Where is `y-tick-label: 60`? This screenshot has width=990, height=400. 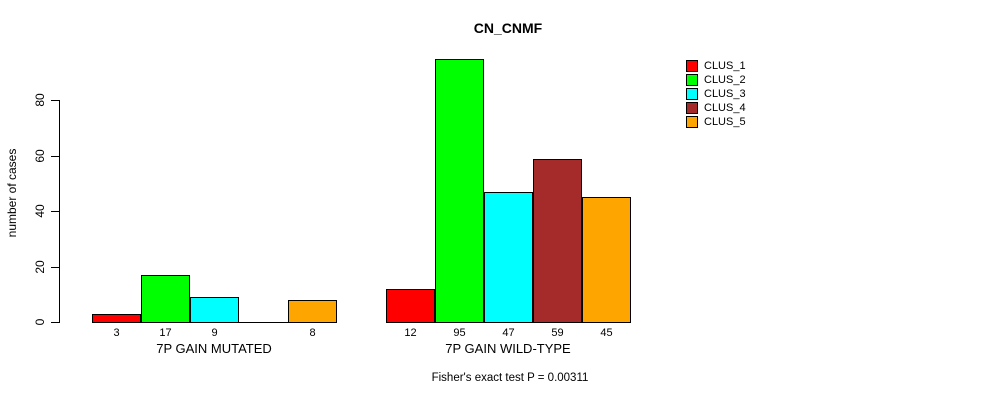 y-tick-label: 60 is located at coordinates (40, 156).